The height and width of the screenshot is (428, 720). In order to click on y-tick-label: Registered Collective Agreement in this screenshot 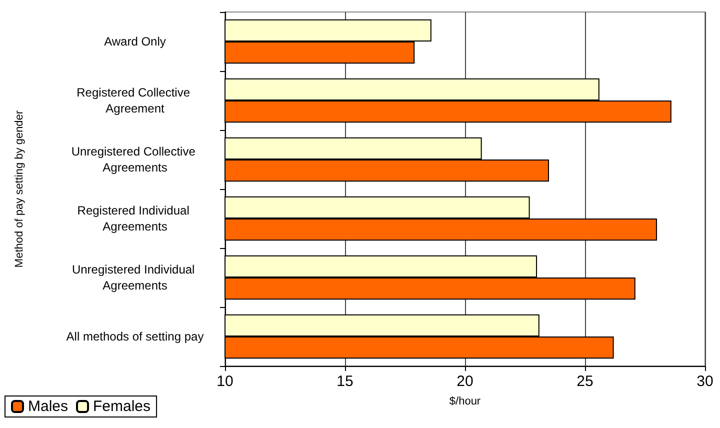, I will do `click(135, 101)`.